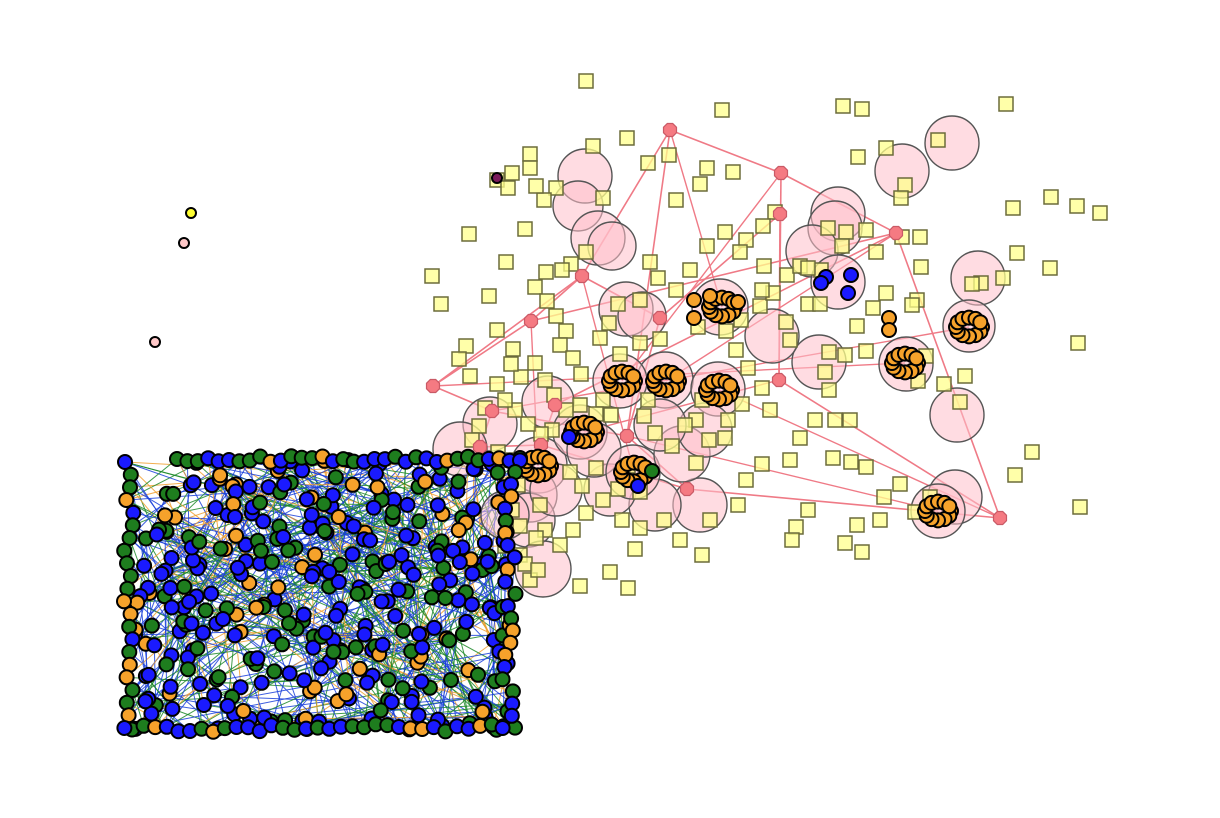 This screenshot has height=818, width=1220. I want to click on isolated-pink-node, so click(184, 243).